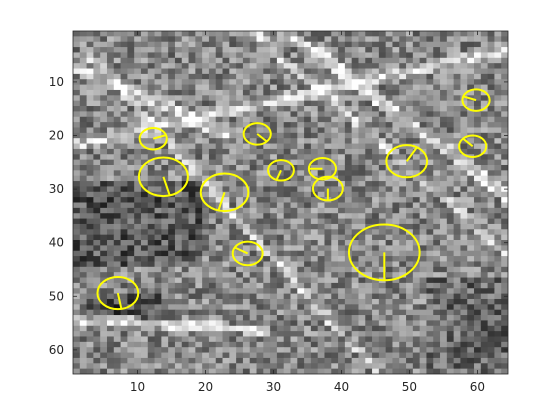 The width and height of the screenshot is (560, 420). I want to click on x-tick-label: 50, so click(409, 387).